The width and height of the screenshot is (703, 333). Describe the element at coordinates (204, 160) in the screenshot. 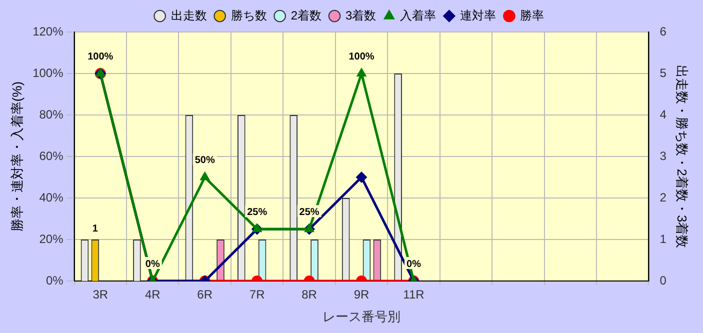

I see `data-label: 50%` at that location.